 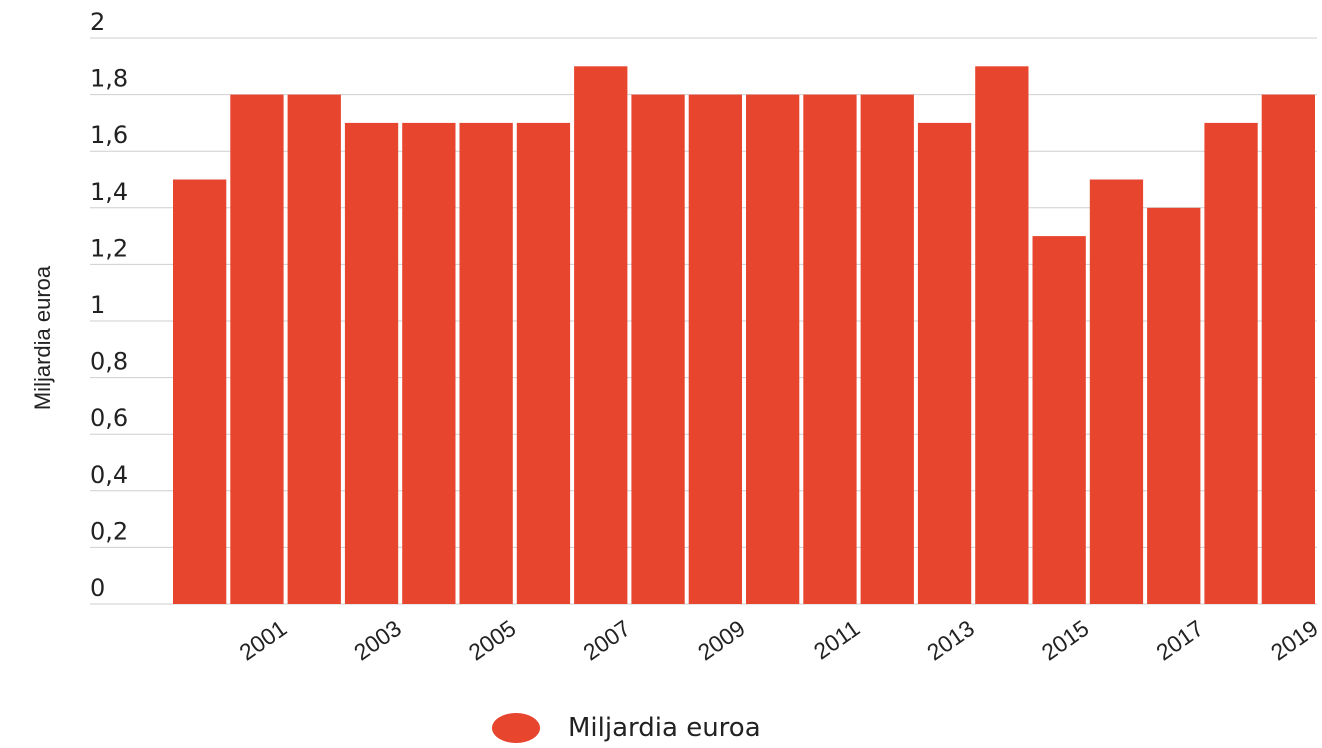 What do you see at coordinates (486, 363) in the screenshot?
I see `bar-2005` at bounding box center [486, 363].